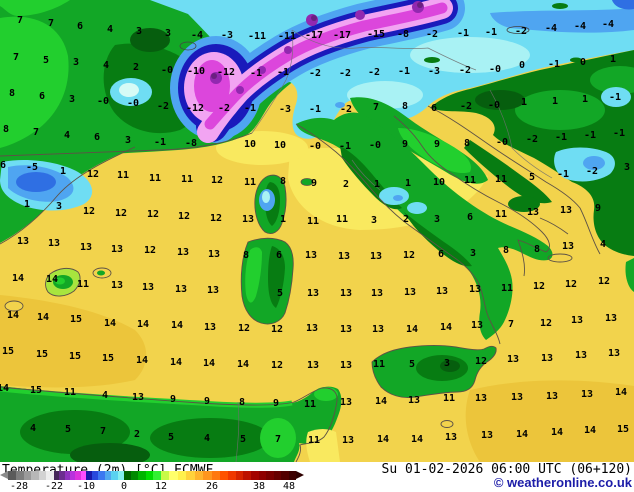 This screenshot has height=492, width=634. I want to click on region-croatia-coast, so click(508, 172).